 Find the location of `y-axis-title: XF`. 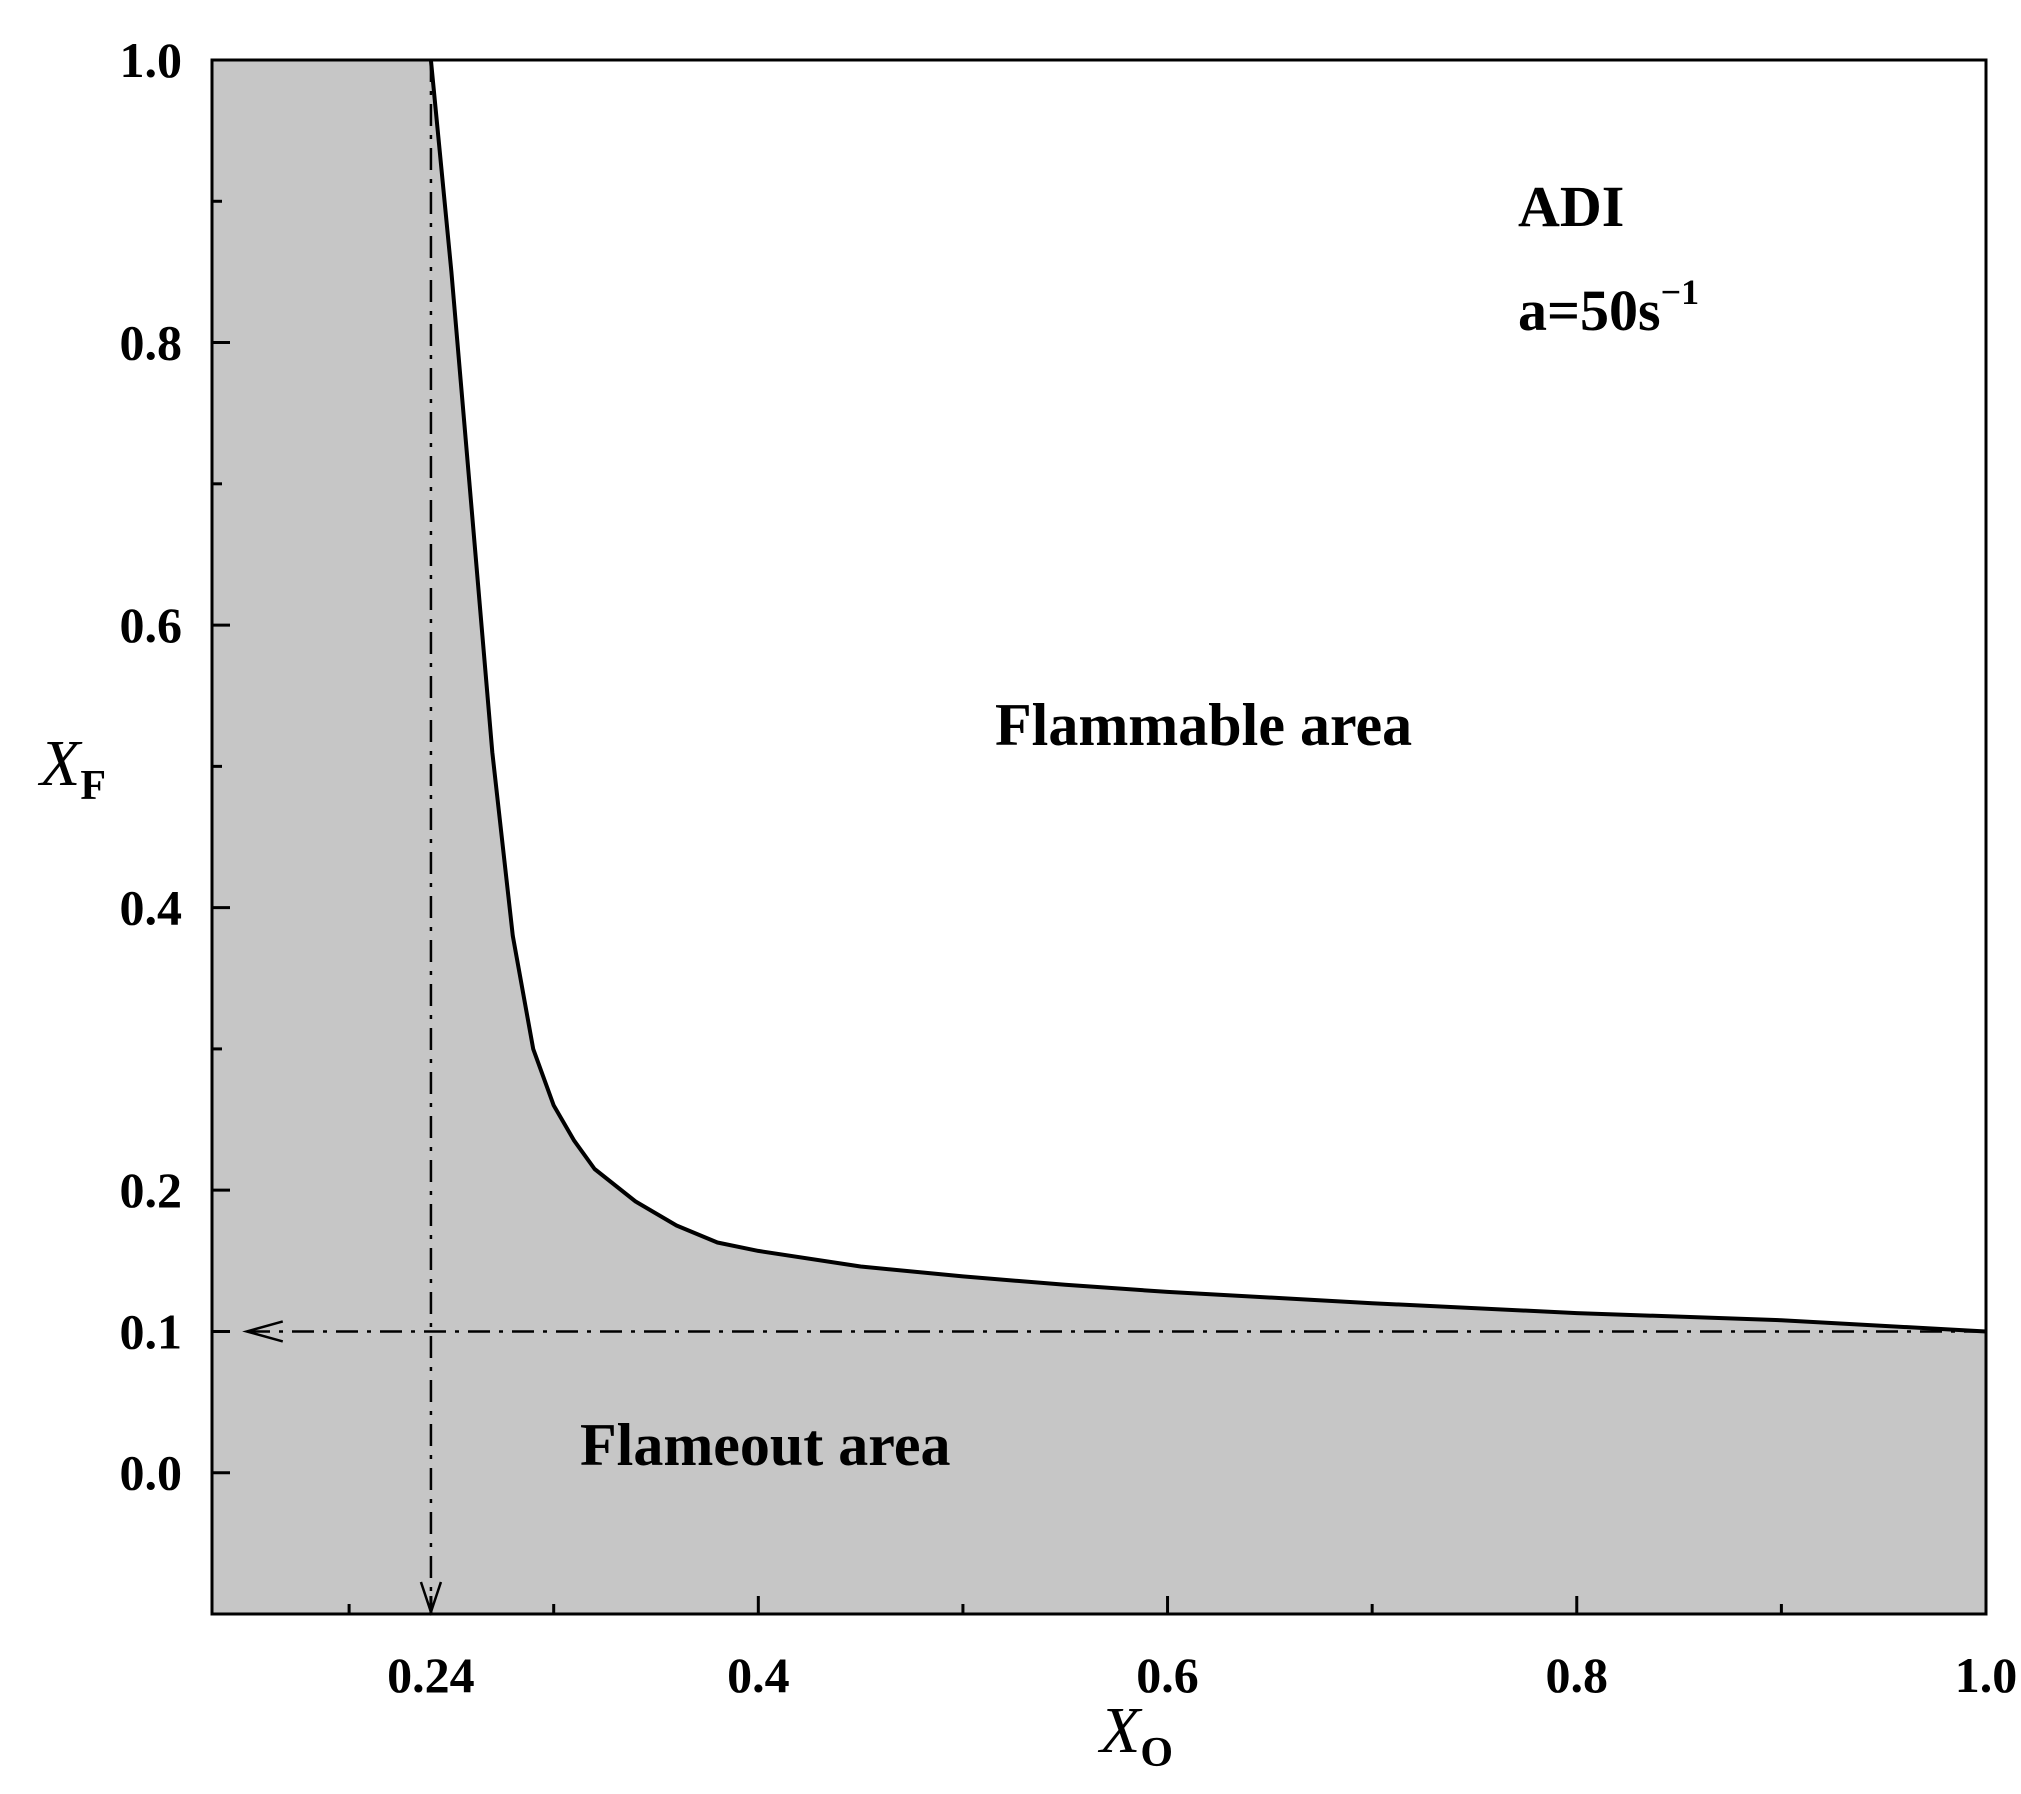

y-axis-title: XF is located at coordinates (71, 768).